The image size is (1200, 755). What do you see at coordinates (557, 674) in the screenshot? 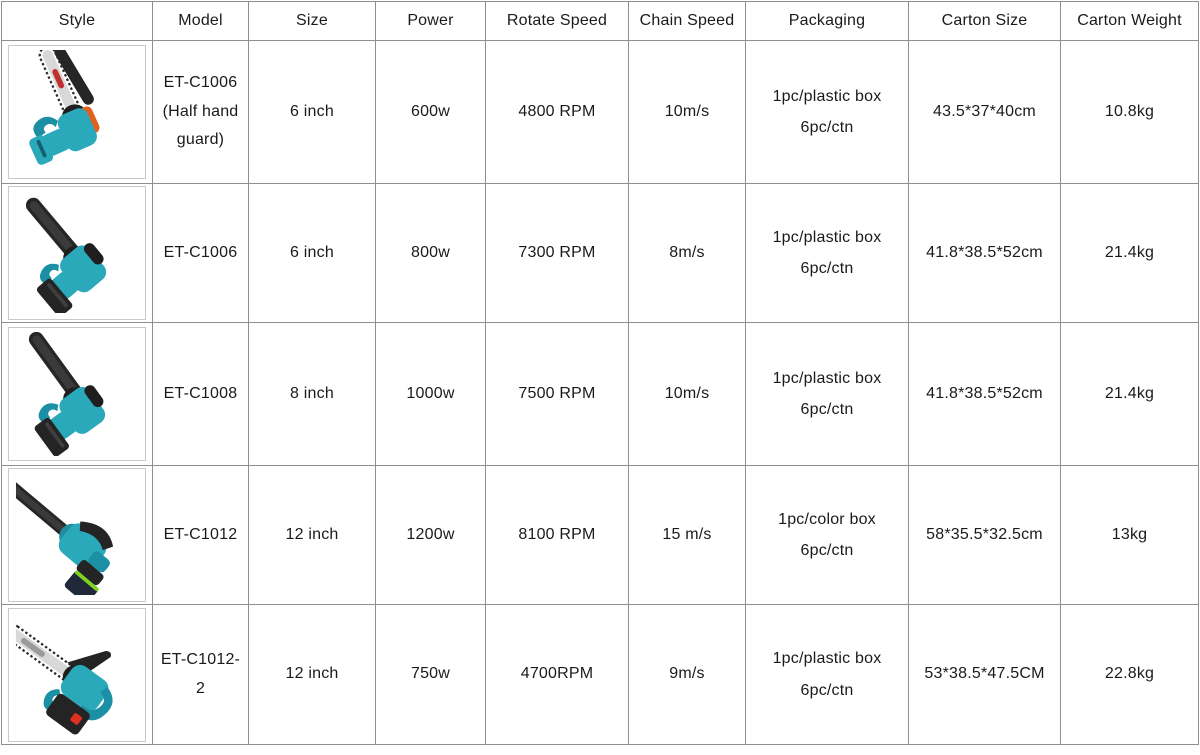
I see `cell-rotate-speed: 4700RPM` at bounding box center [557, 674].